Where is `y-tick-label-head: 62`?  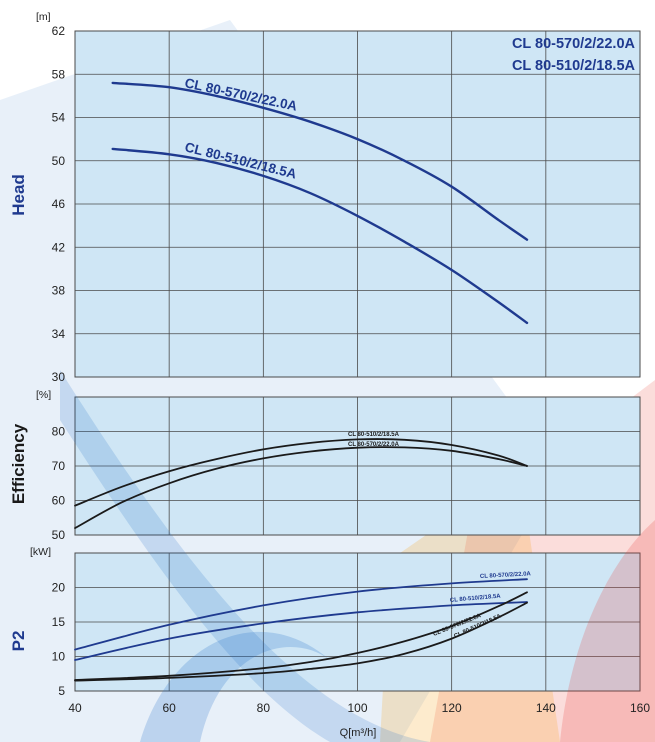 y-tick-label-head: 62 is located at coordinates (59, 31).